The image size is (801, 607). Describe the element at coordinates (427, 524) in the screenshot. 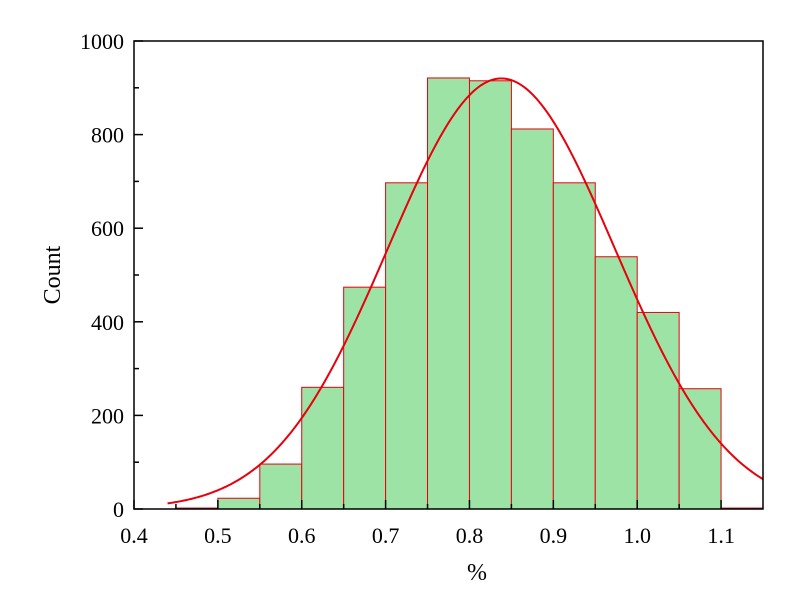

I see `x-axis: 0.4 0.5 0.6 0.7 0.8 0.9 1.0 1.1` at that location.